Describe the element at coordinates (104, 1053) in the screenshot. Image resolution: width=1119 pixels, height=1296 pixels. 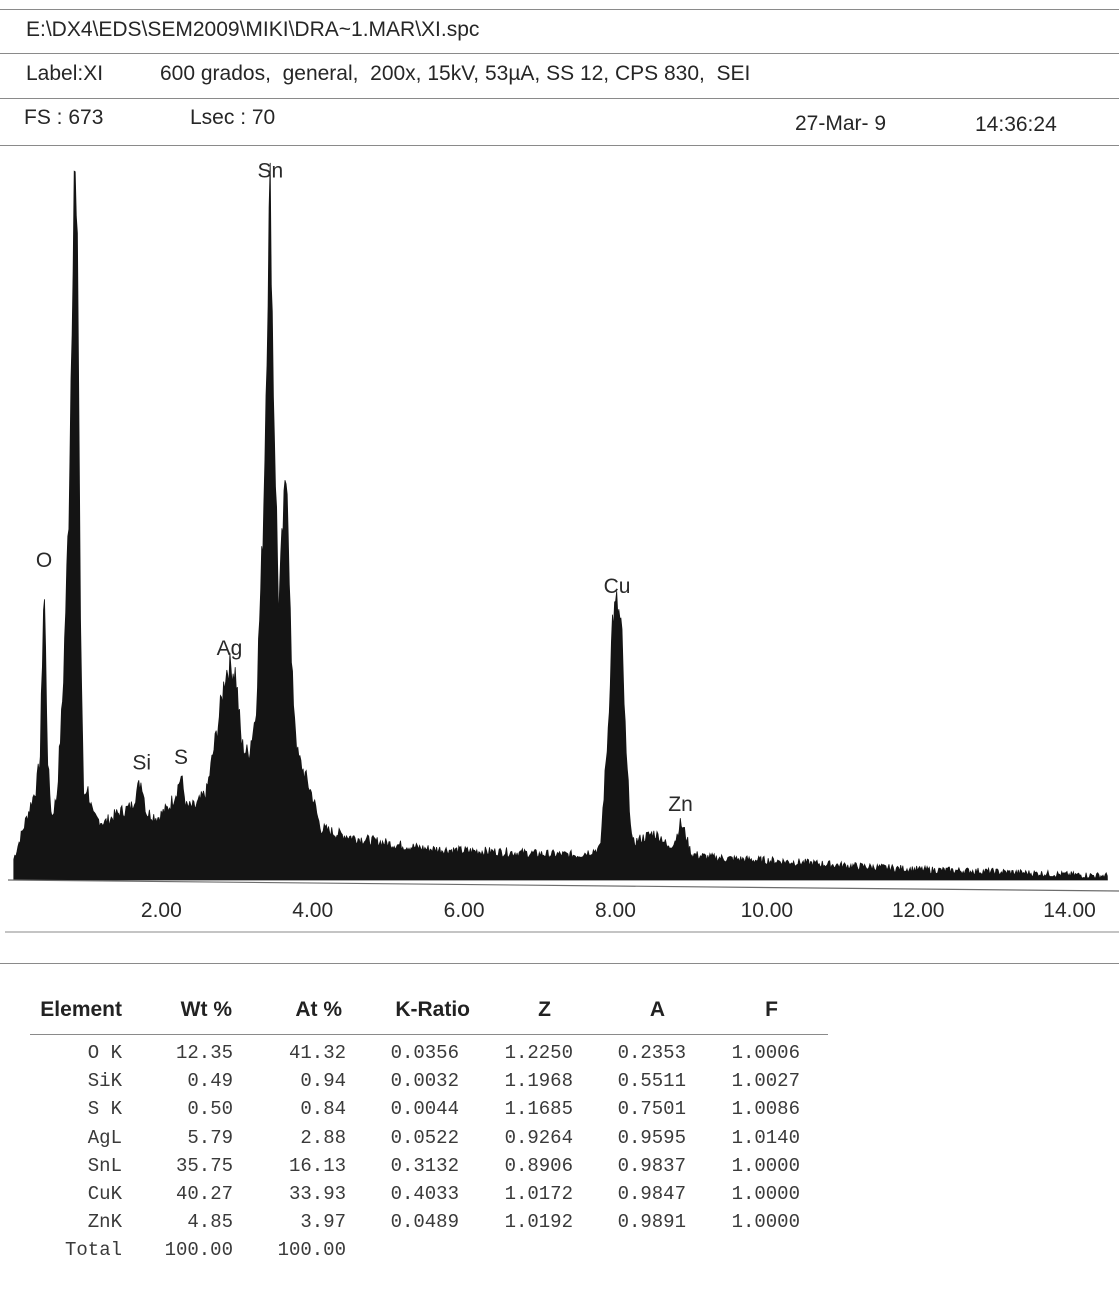
I see `element-name-cell: O K` at that location.